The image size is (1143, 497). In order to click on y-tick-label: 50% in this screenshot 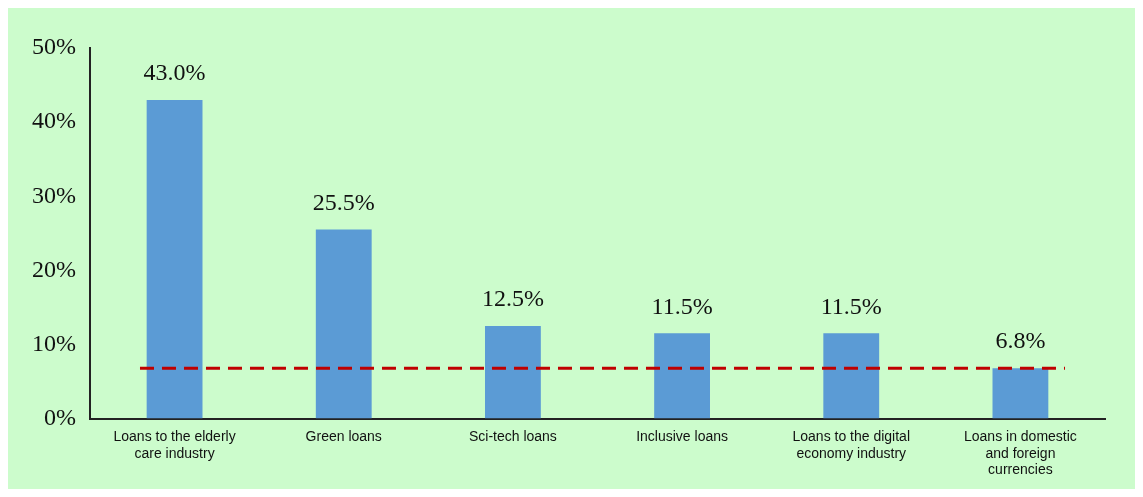, I will do `click(53, 46)`.